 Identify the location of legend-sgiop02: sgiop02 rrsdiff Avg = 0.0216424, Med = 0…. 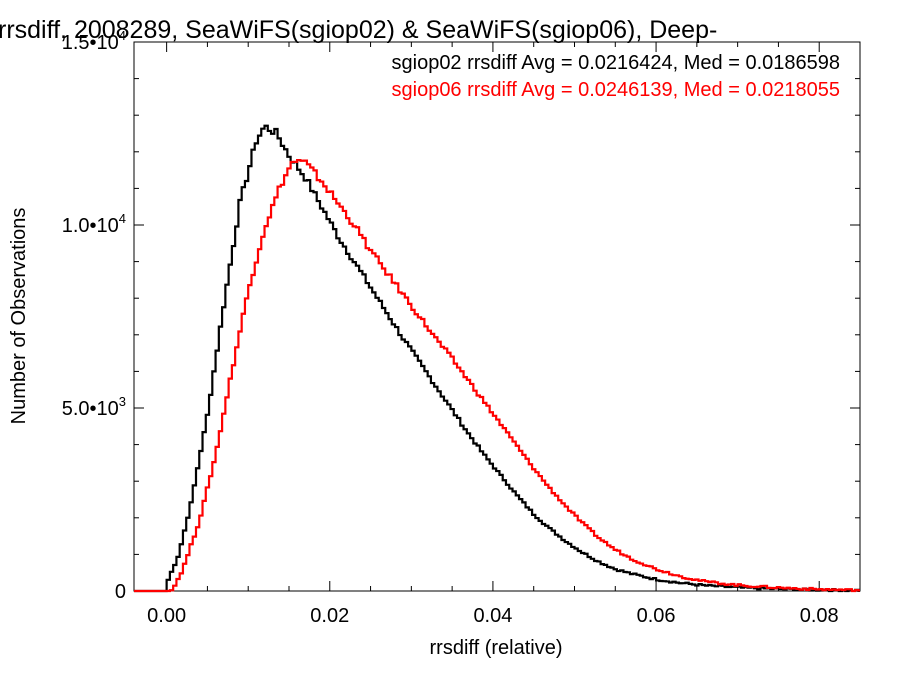
(616, 63).